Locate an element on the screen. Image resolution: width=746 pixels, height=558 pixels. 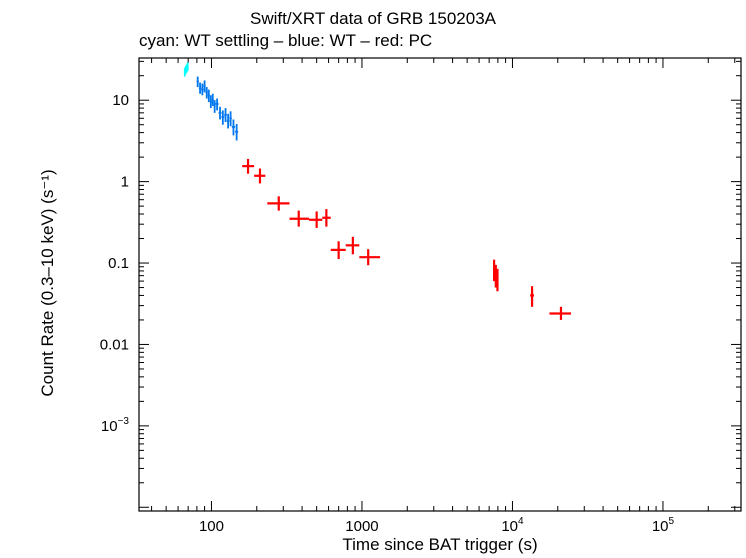
x-tick-label: 100 is located at coordinates (211, 526).